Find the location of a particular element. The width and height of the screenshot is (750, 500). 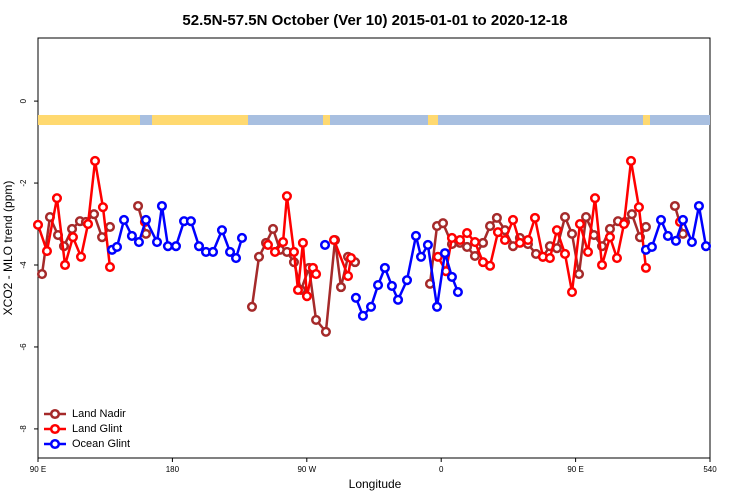

y-tick-label: -8 is located at coordinates (23, 429).